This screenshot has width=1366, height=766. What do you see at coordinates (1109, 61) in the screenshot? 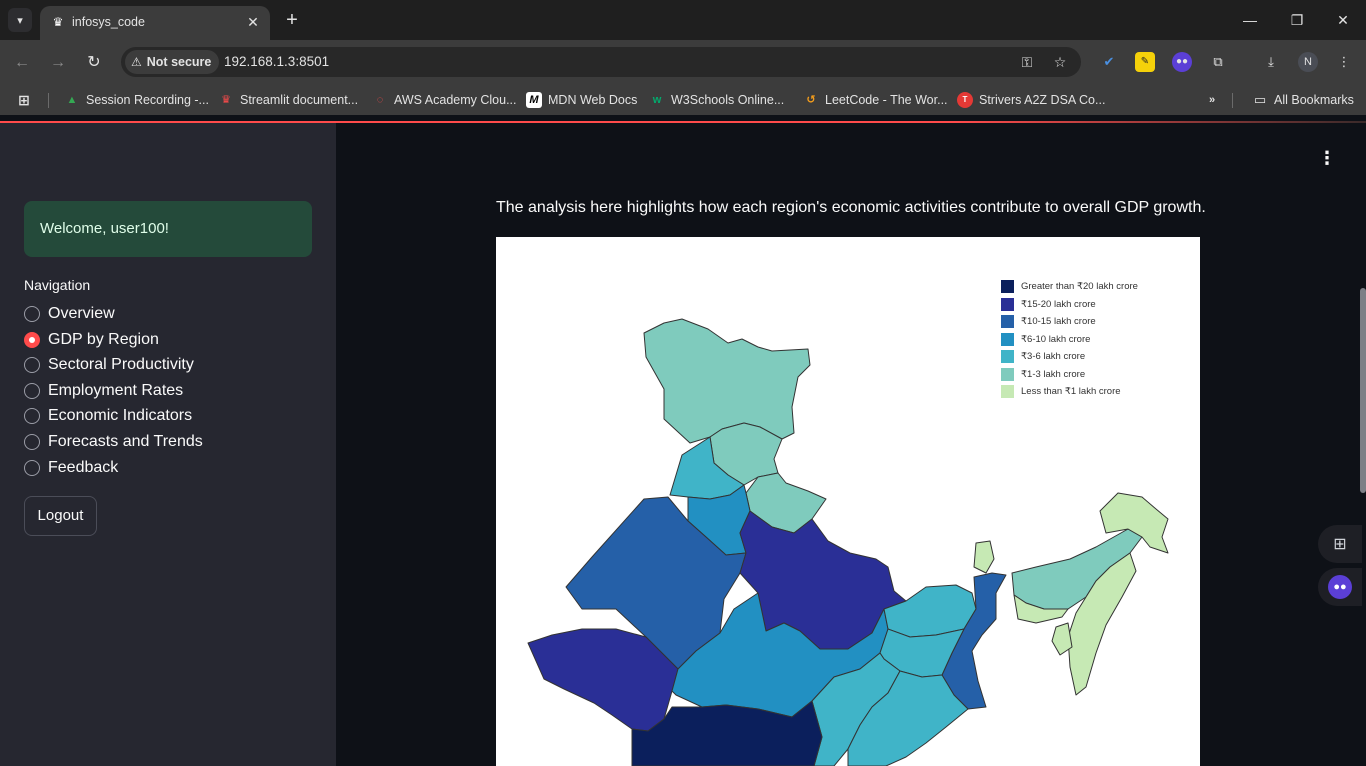
I see `checkmark-extension-icon: ✔` at bounding box center [1109, 61].